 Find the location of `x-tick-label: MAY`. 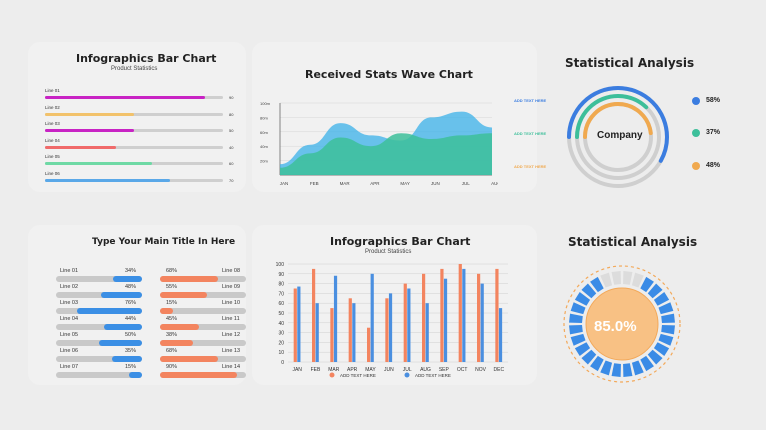

x-tick-label: MAY is located at coordinates (370, 370).